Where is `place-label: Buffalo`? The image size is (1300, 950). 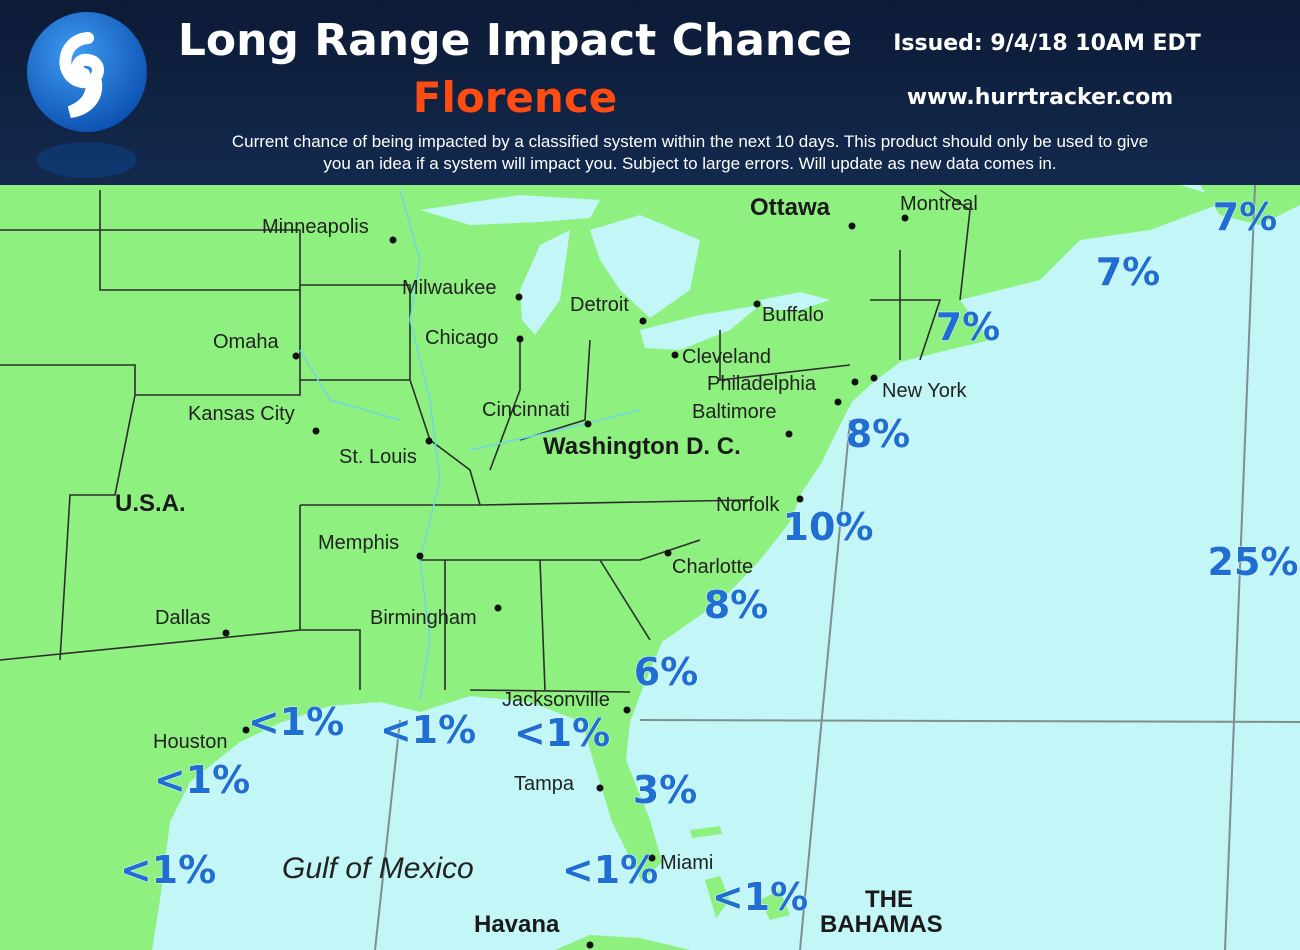 place-label: Buffalo is located at coordinates (793, 315).